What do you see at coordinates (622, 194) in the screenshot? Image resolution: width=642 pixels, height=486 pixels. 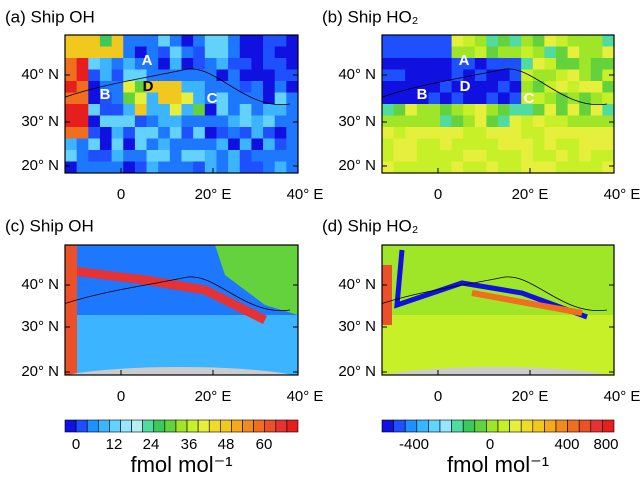 I see `lon-tick-label: 40° E` at bounding box center [622, 194].